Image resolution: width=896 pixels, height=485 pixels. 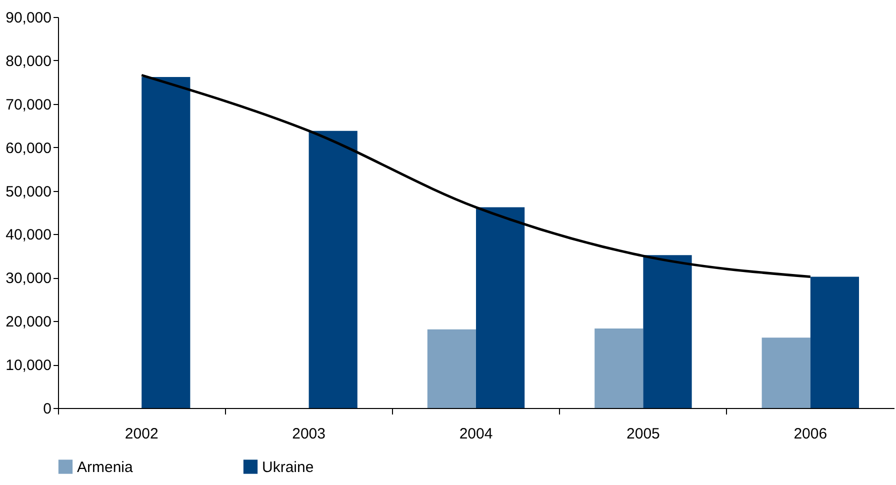 What do you see at coordinates (29, 148) in the screenshot?
I see `y-tick-label: 60,000` at bounding box center [29, 148].